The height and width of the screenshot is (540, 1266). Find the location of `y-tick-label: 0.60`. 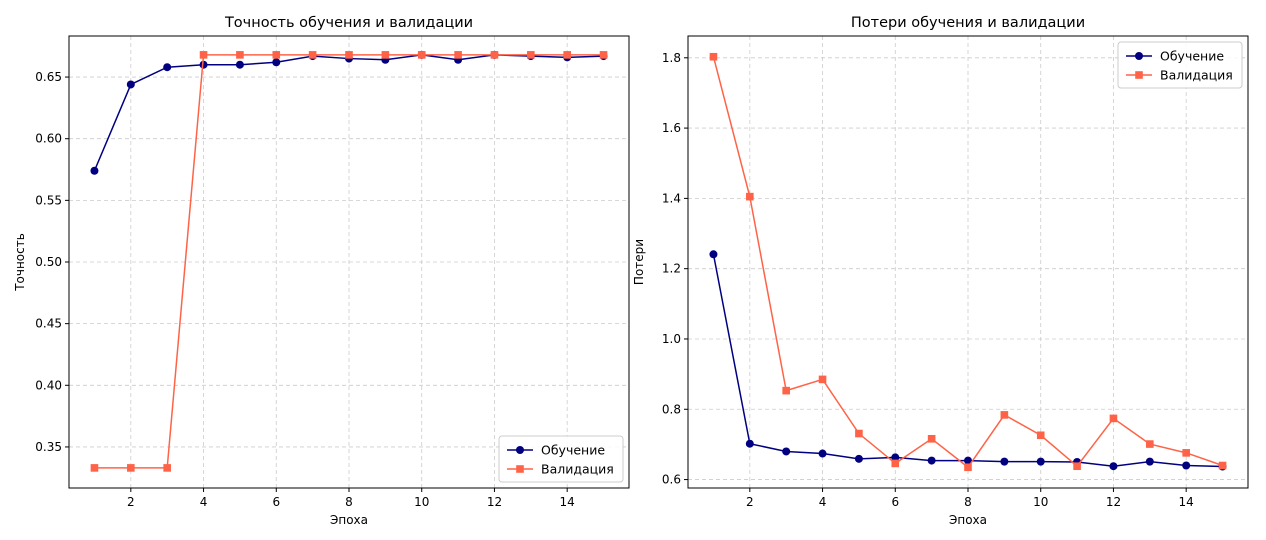

y-tick-label: 0.60 is located at coordinates (48, 139).